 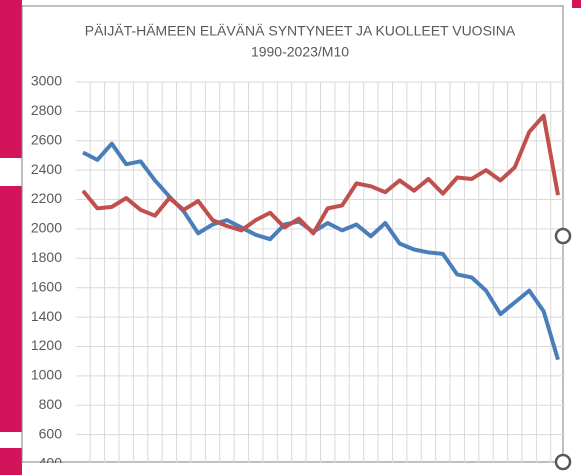 I want to click on y-tick-label: 600, so click(x=51, y=433).